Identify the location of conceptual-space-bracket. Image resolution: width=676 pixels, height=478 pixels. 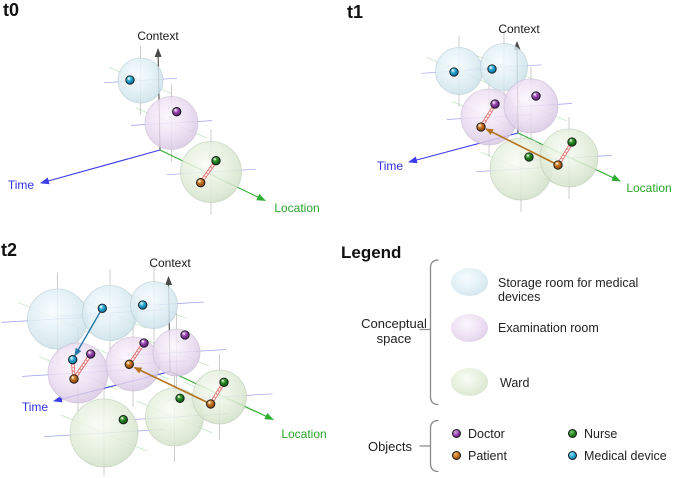
(429, 332).